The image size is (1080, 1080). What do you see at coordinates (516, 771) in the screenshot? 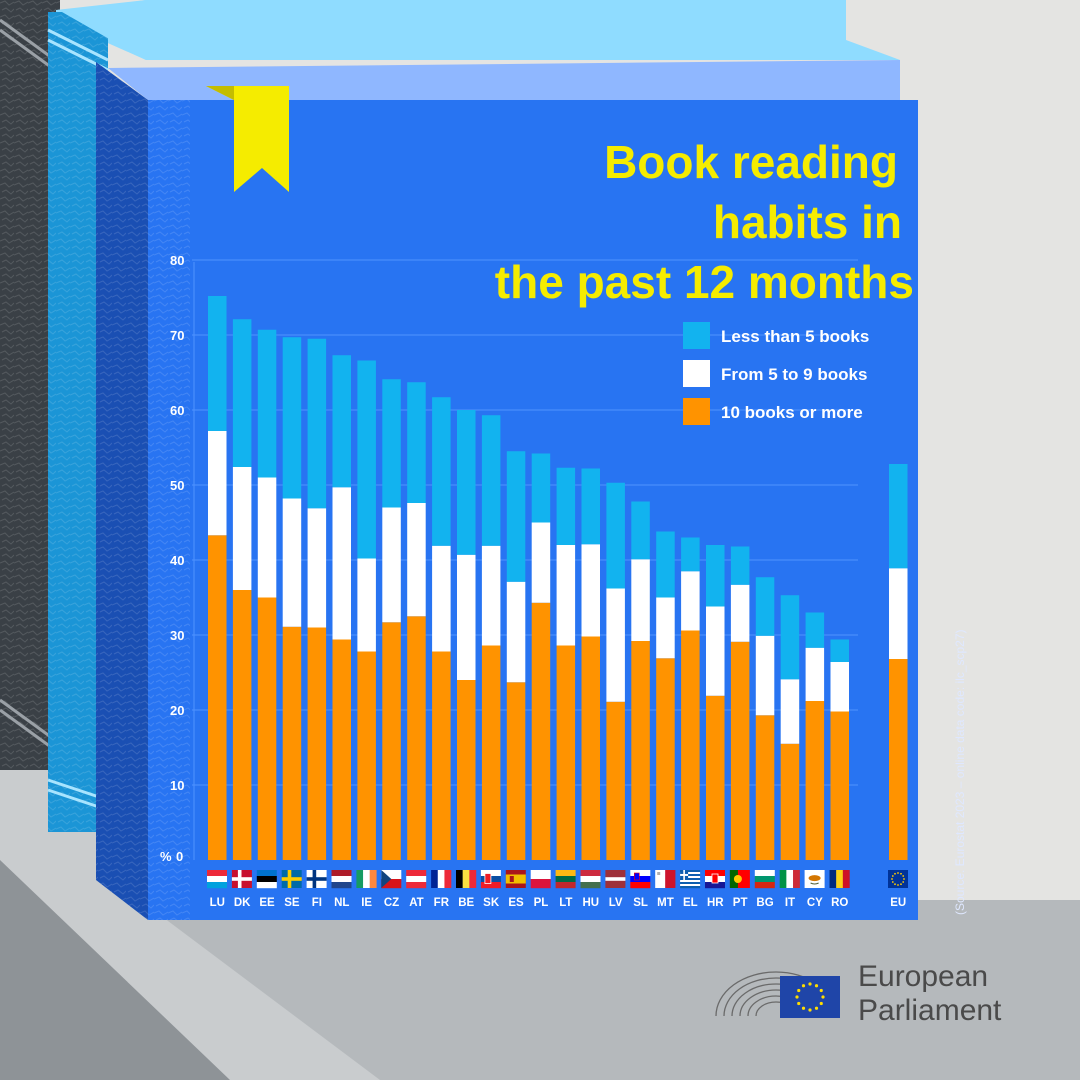
I see `bar-es-10-books-or-more` at bounding box center [516, 771].